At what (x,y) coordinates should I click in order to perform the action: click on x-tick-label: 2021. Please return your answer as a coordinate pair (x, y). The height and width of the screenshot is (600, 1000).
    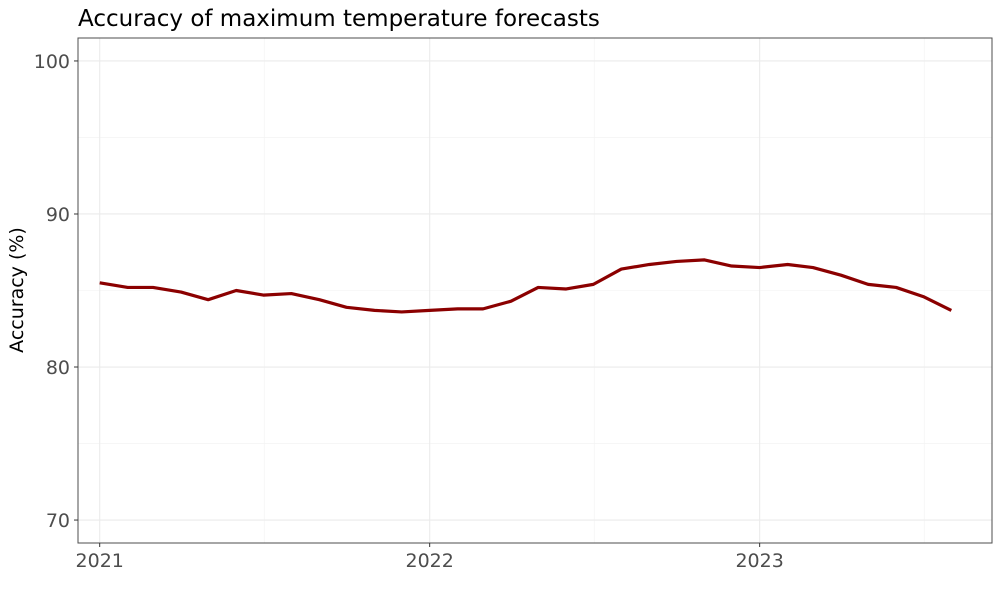
    Looking at the image, I should click on (100, 561).